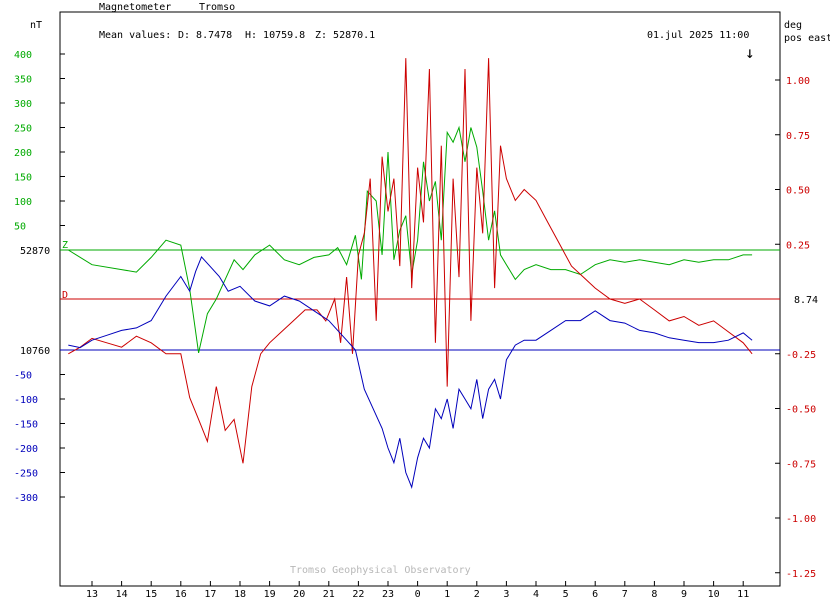 This screenshot has width=830, height=605. Describe the element at coordinates (23, 55) in the screenshot. I see `left-green-tick-label: 400` at that location.